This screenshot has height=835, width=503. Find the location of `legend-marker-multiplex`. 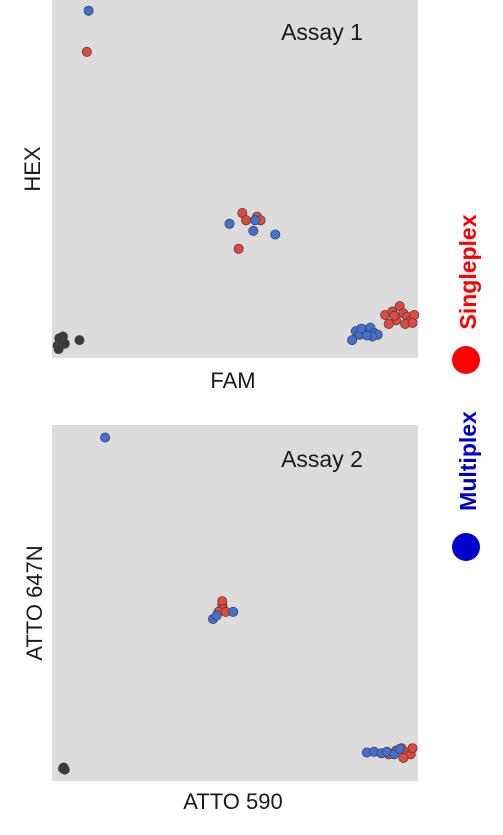

legend-marker-multiplex is located at coordinates (466, 547).